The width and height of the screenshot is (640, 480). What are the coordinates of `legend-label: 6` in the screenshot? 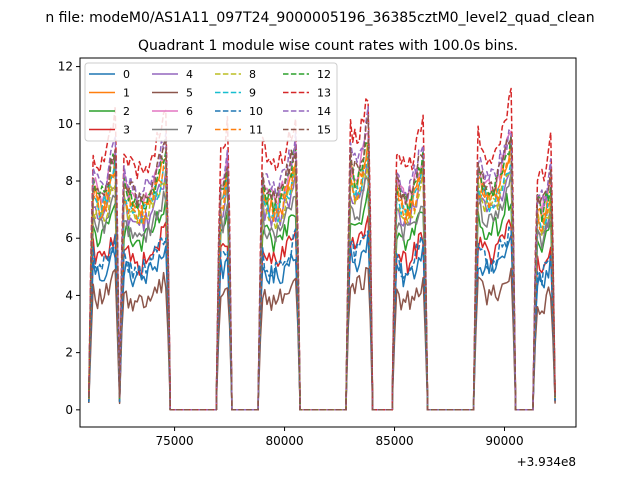 It's located at (189, 111).